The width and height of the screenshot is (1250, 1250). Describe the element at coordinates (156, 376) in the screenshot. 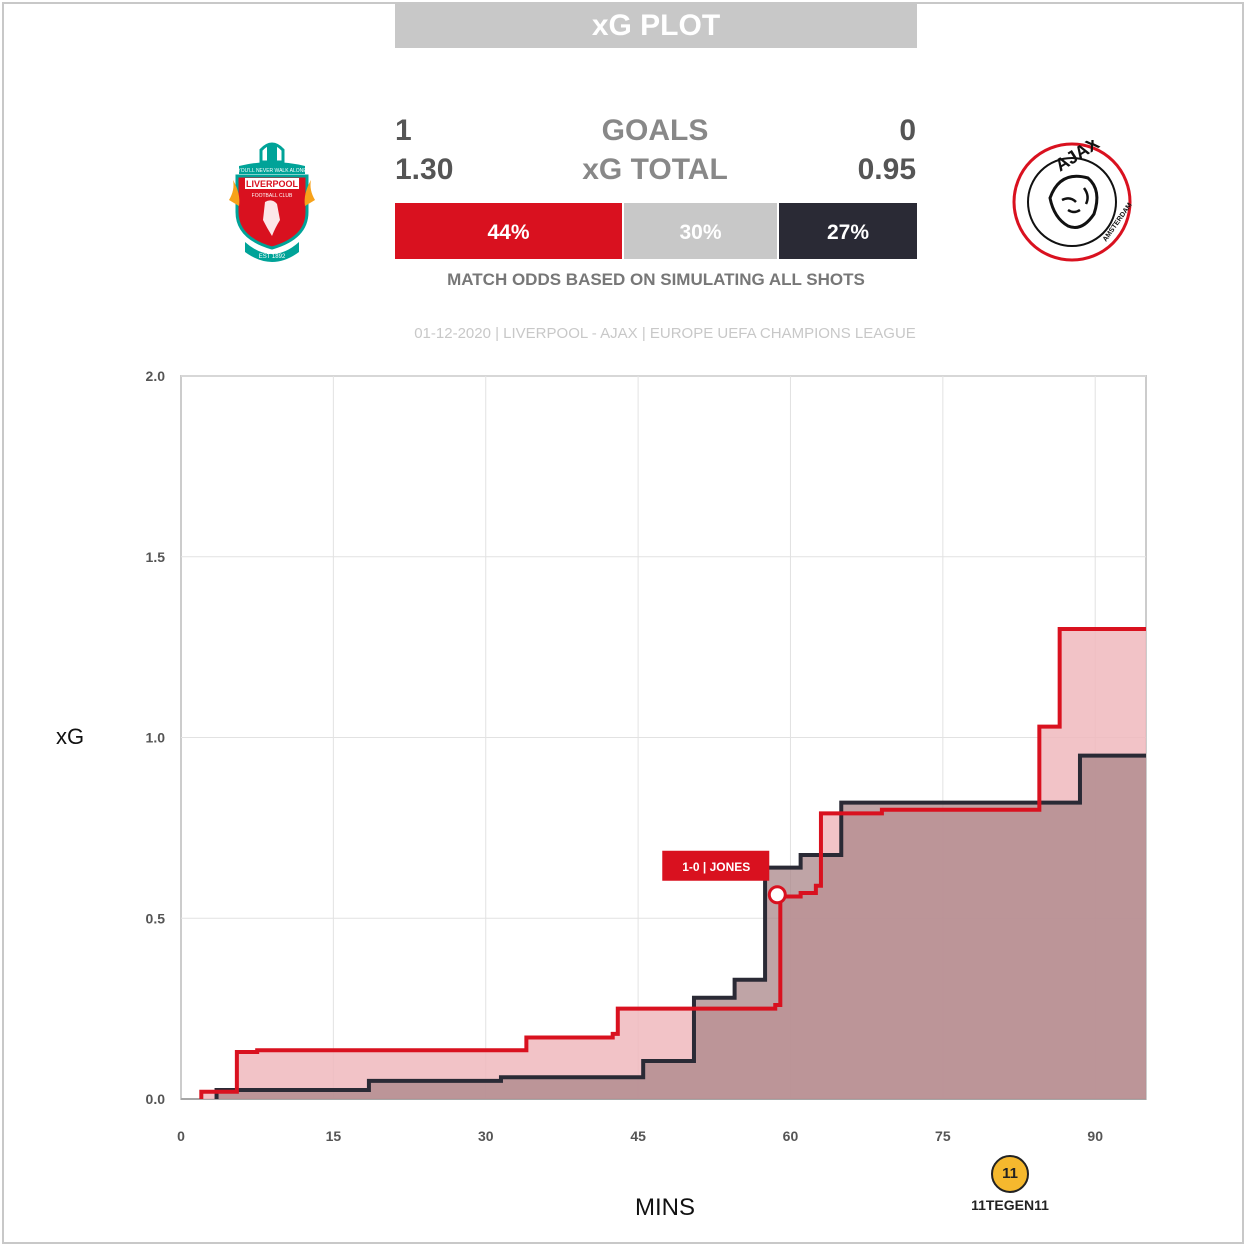

I see `y-tick-label: 2.0` at that location.